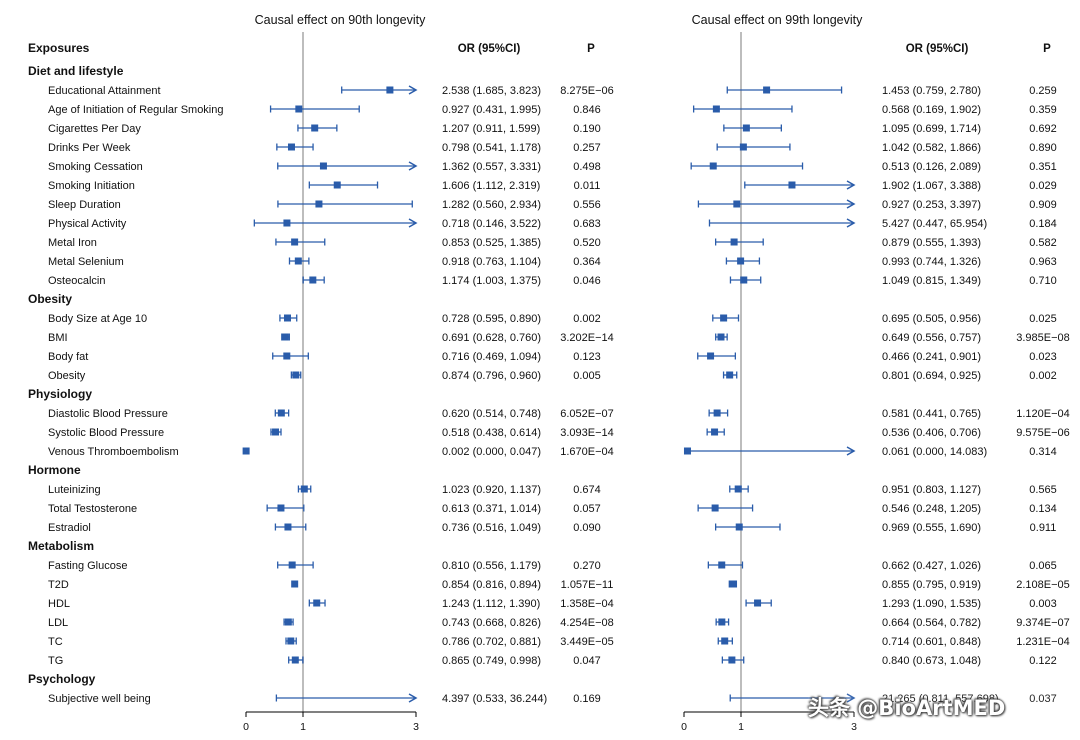  What do you see at coordinates (74, 490) in the screenshot?
I see `exposure-label: Luteinizing` at bounding box center [74, 490].